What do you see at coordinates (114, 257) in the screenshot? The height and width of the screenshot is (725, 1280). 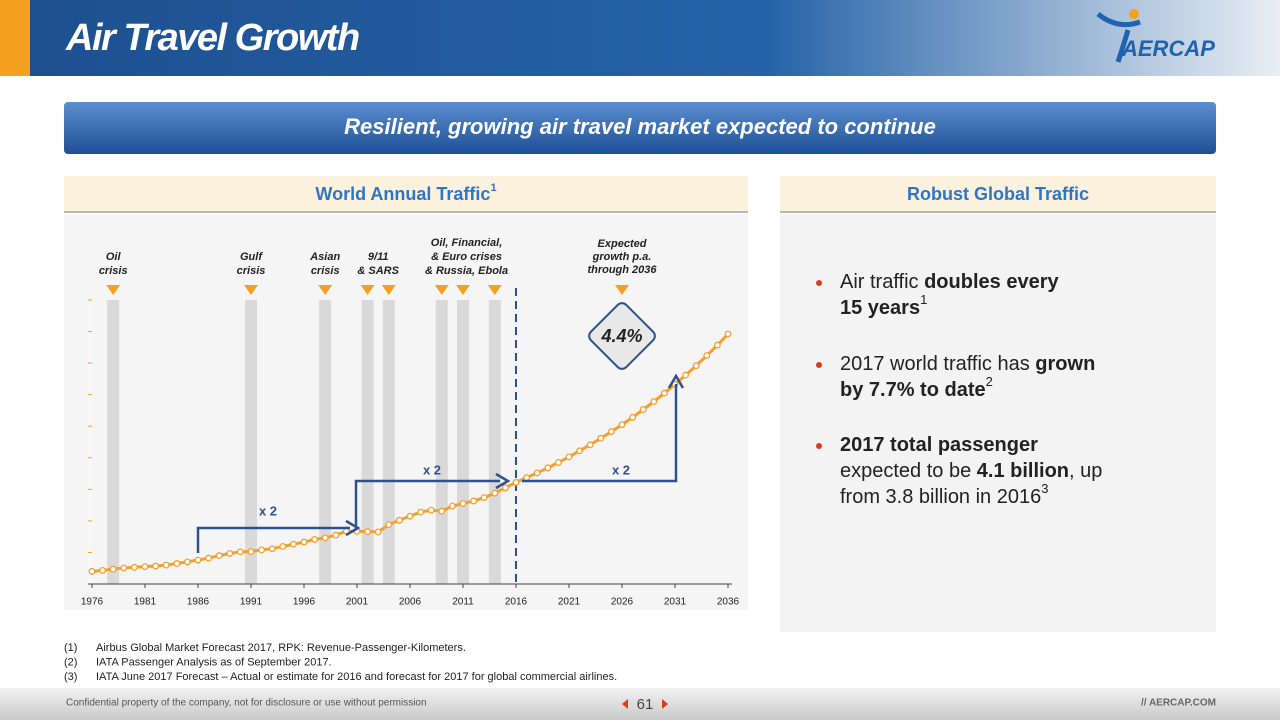 I see `annotation-label: Oil` at bounding box center [114, 257].